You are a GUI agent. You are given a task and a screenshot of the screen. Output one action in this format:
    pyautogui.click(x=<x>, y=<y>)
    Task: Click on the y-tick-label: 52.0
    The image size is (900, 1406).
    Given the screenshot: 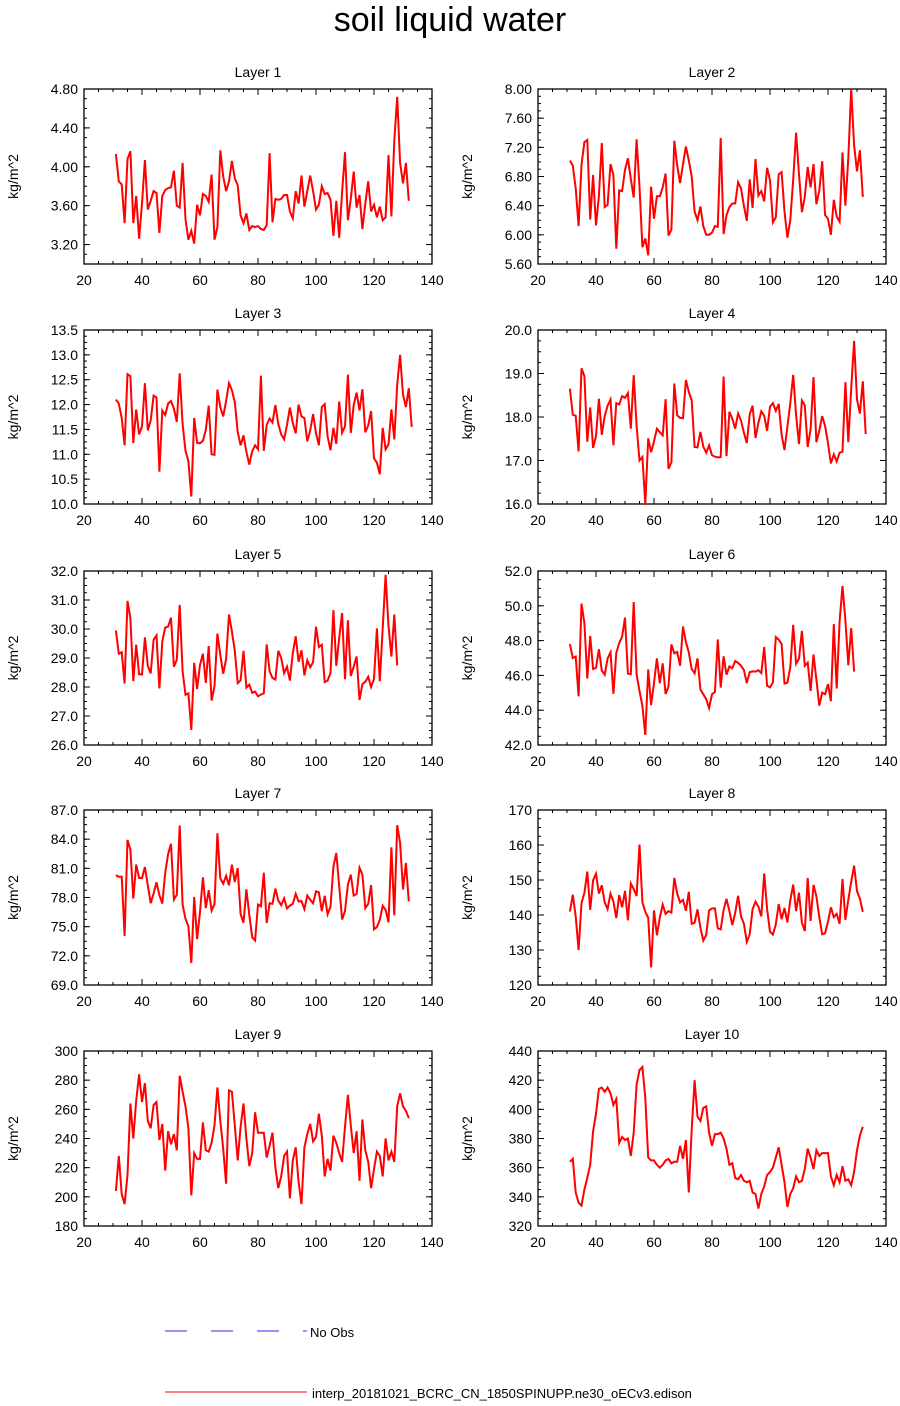 What is the action you would take?
    pyautogui.click(x=518, y=571)
    